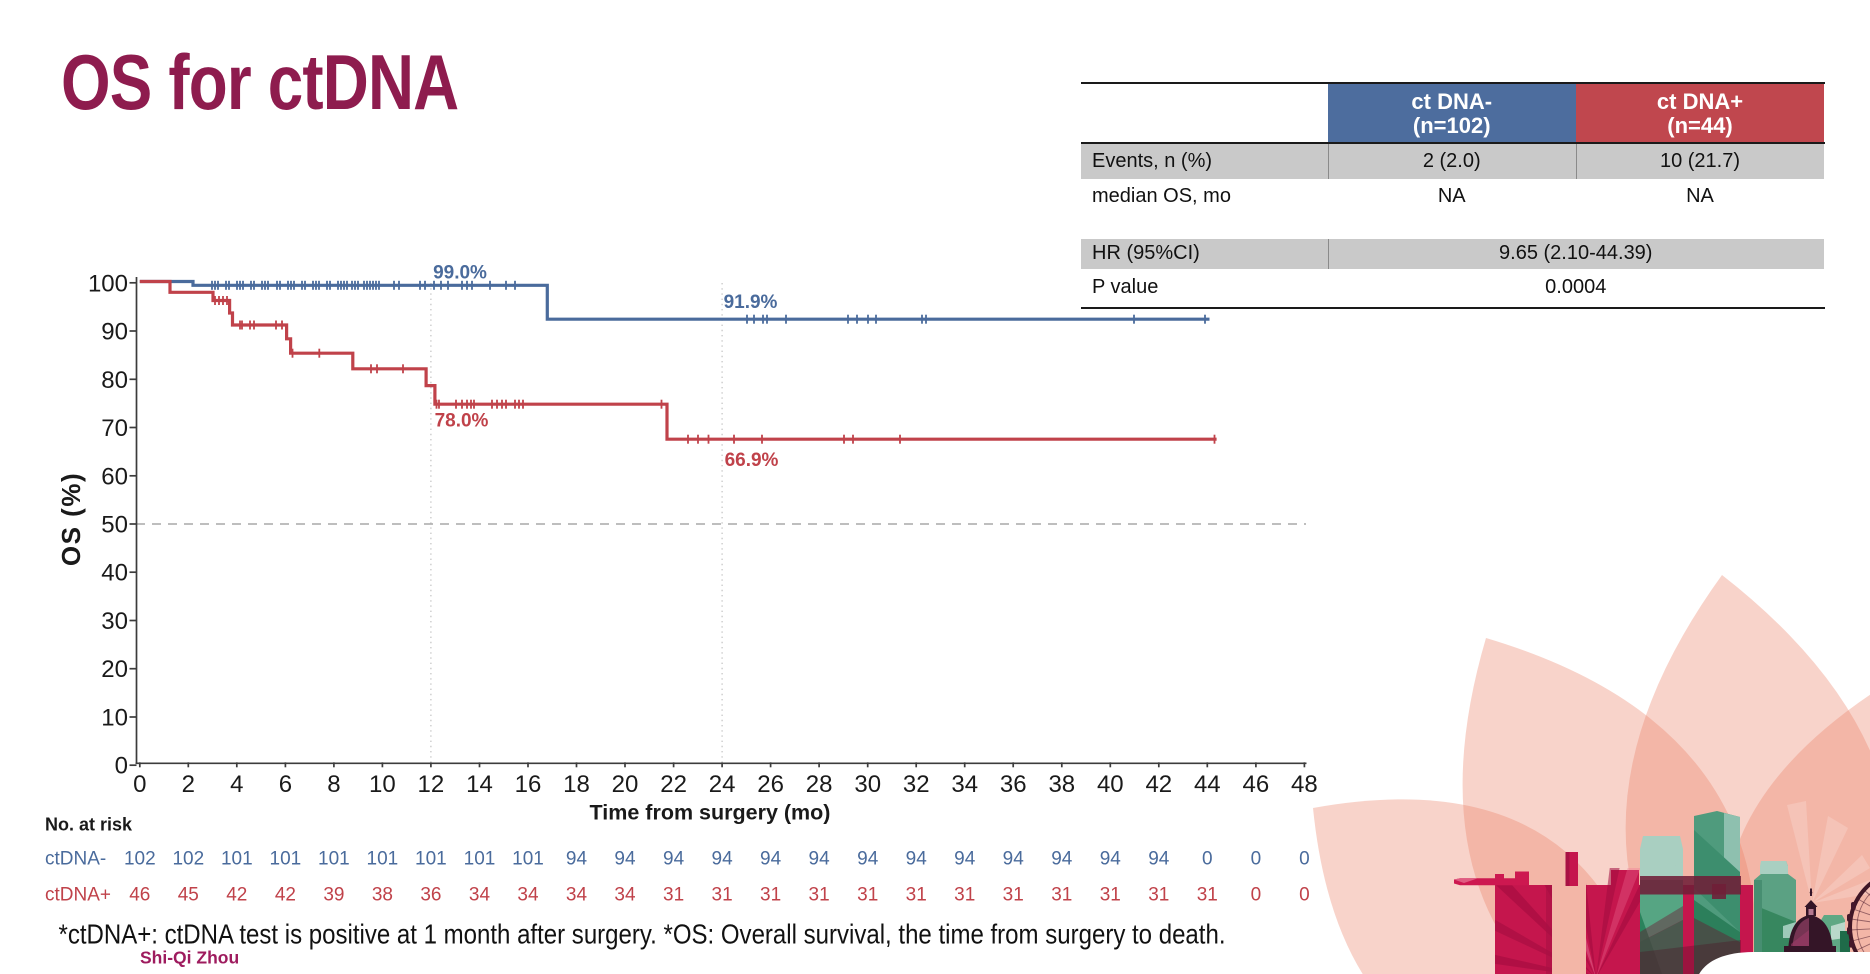 This screenshot has width=1870, height=974. I want to click on svg-text: 8, so click(333, 784).